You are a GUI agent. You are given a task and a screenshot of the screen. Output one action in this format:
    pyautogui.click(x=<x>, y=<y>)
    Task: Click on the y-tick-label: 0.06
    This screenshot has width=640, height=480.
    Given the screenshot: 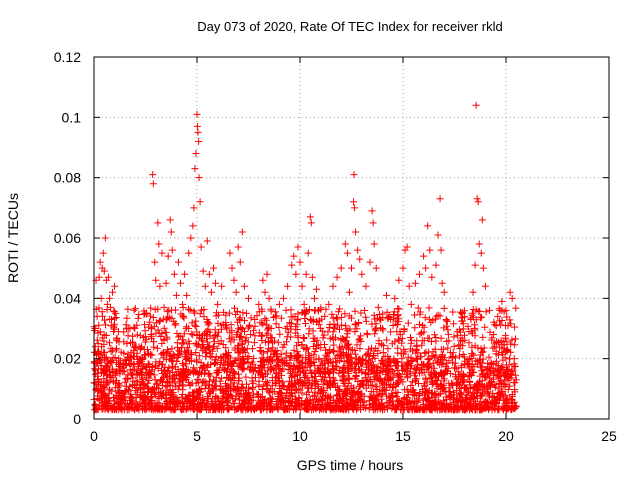 What is the action you would take?
    pyautogui.click(x=67, y=238)
    